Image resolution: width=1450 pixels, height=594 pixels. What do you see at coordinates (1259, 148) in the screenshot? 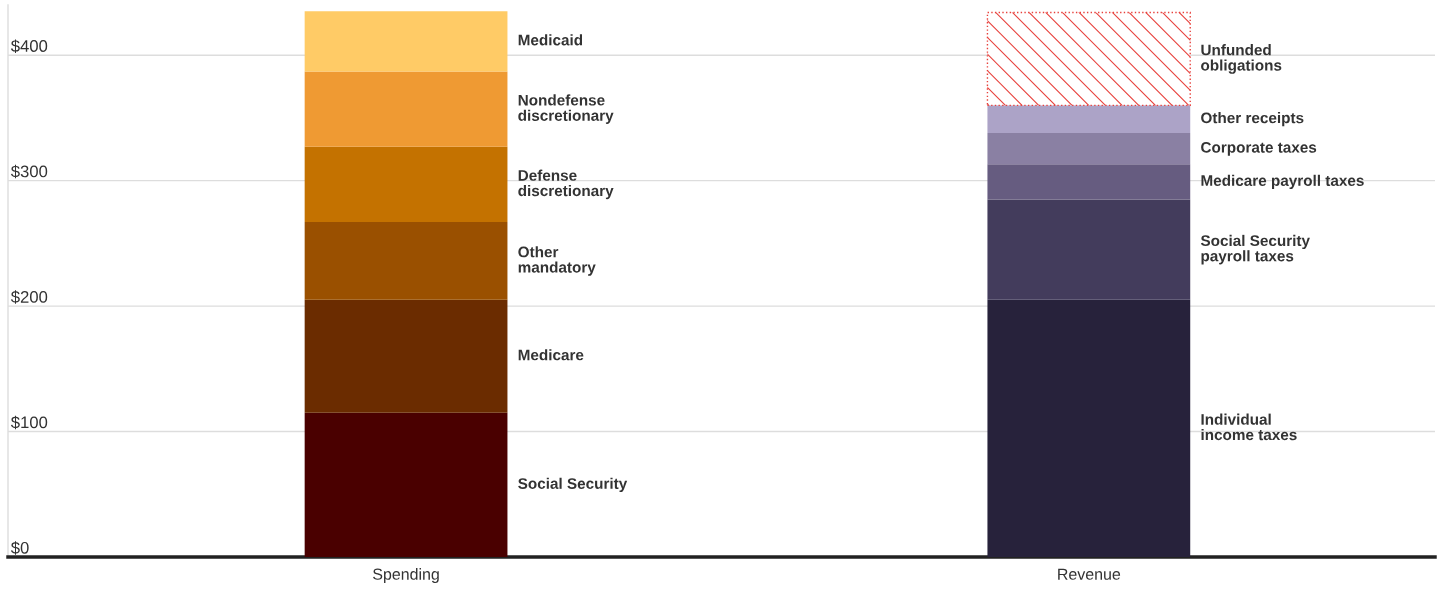
I see `series-label: Corporate taxes` at bounding box center [1259, 148].